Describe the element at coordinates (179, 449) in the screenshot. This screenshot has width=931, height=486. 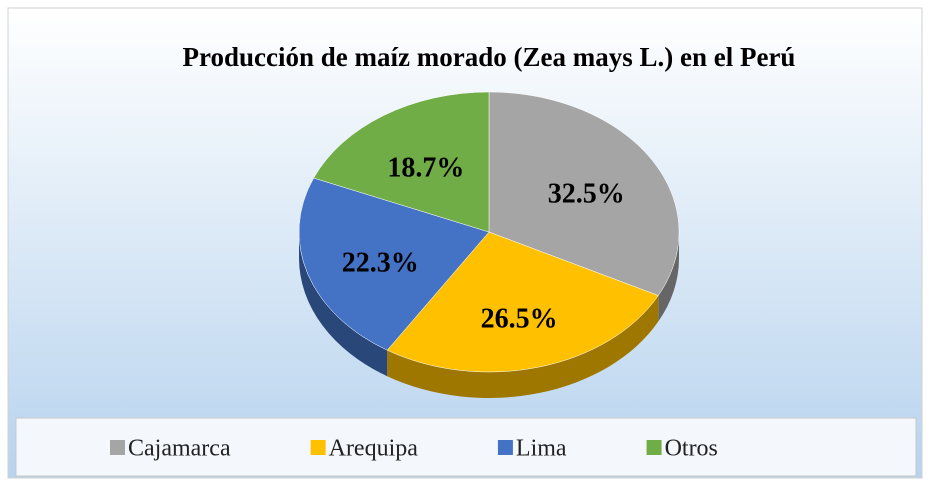
I see `legend-label: Cajamarca` at that location.